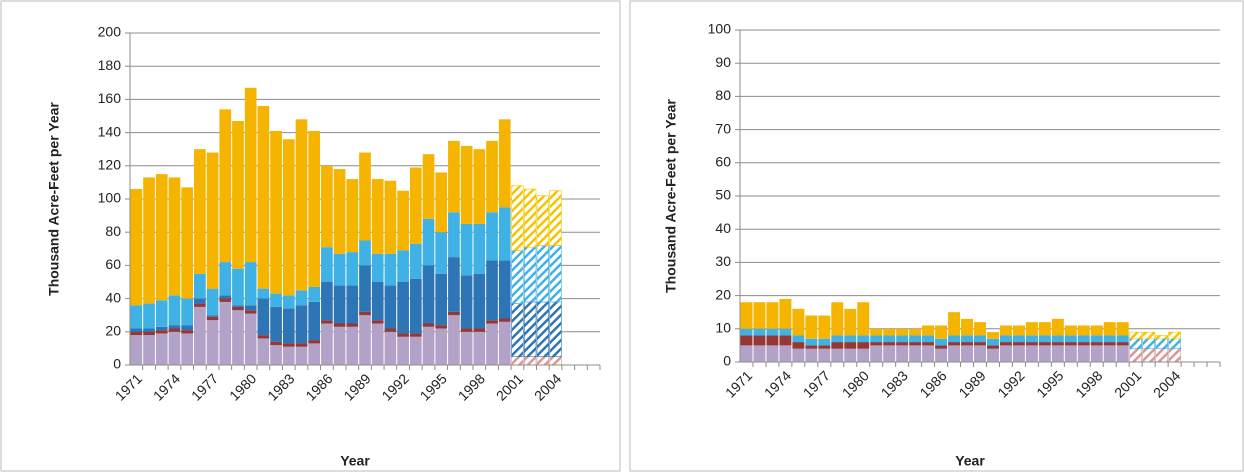  Describe the element at coordinates (113, 297) in the screenshot. I see `y-tick-label: 40` at that location.